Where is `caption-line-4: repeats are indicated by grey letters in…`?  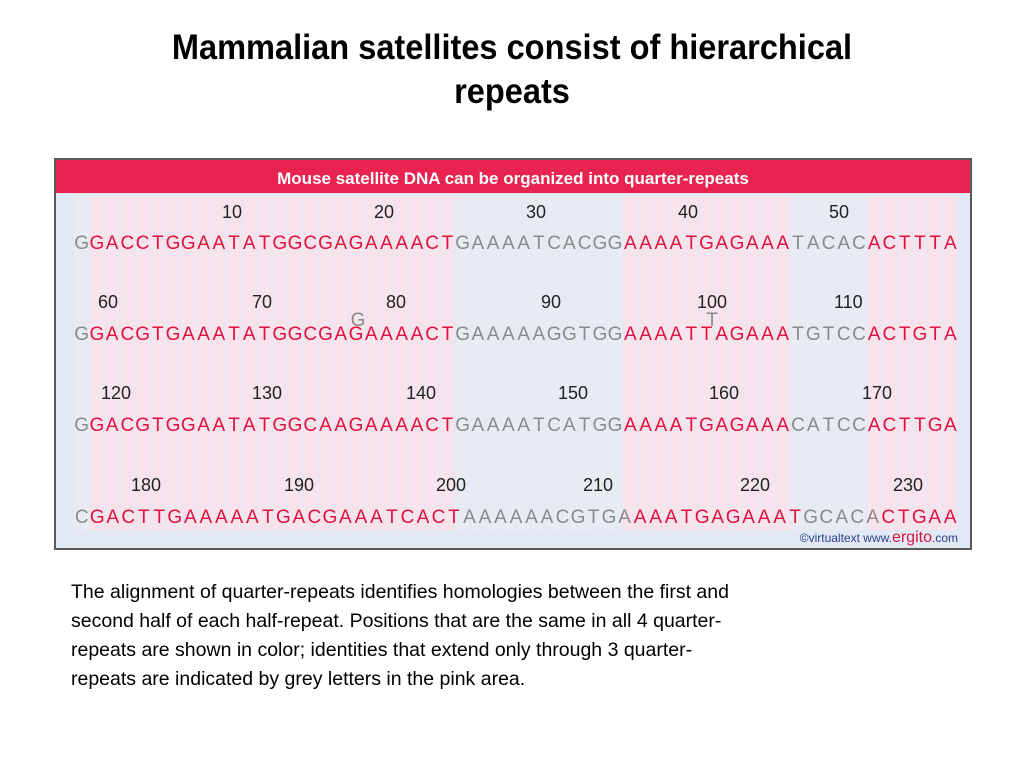 caption-line-4: repeats are indicated by grey letters in… is located at coordinates (298, 679).